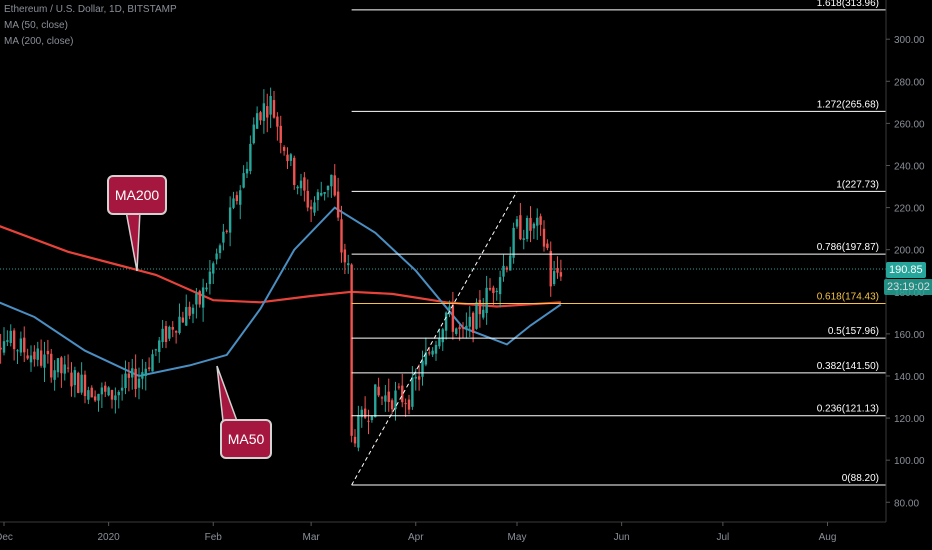 The width and height of the screenshot is (932, 550). Describe the element at coordinates (90, 9) in the screenshot. I see `symbol-title: Ethereum / U.S. Dollar, 1D, BITSTAMP` at that location.